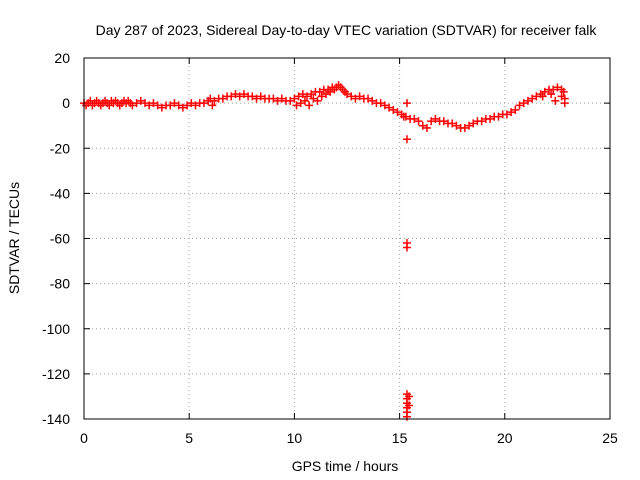  What do you see at coordinates (14, 238) in the screenshot?
I see `y-axis-label: SDTVAR / TECUs` at bounding box center [14, 238].